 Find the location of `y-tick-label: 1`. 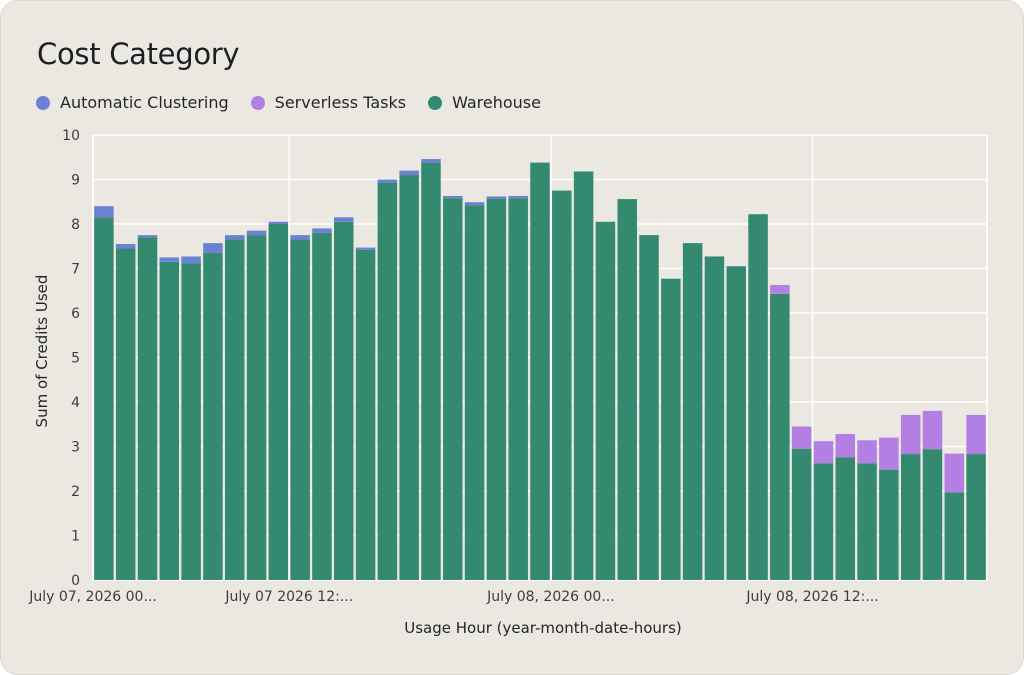

y-tick-label: 1 is located at coordinates (75, 537).